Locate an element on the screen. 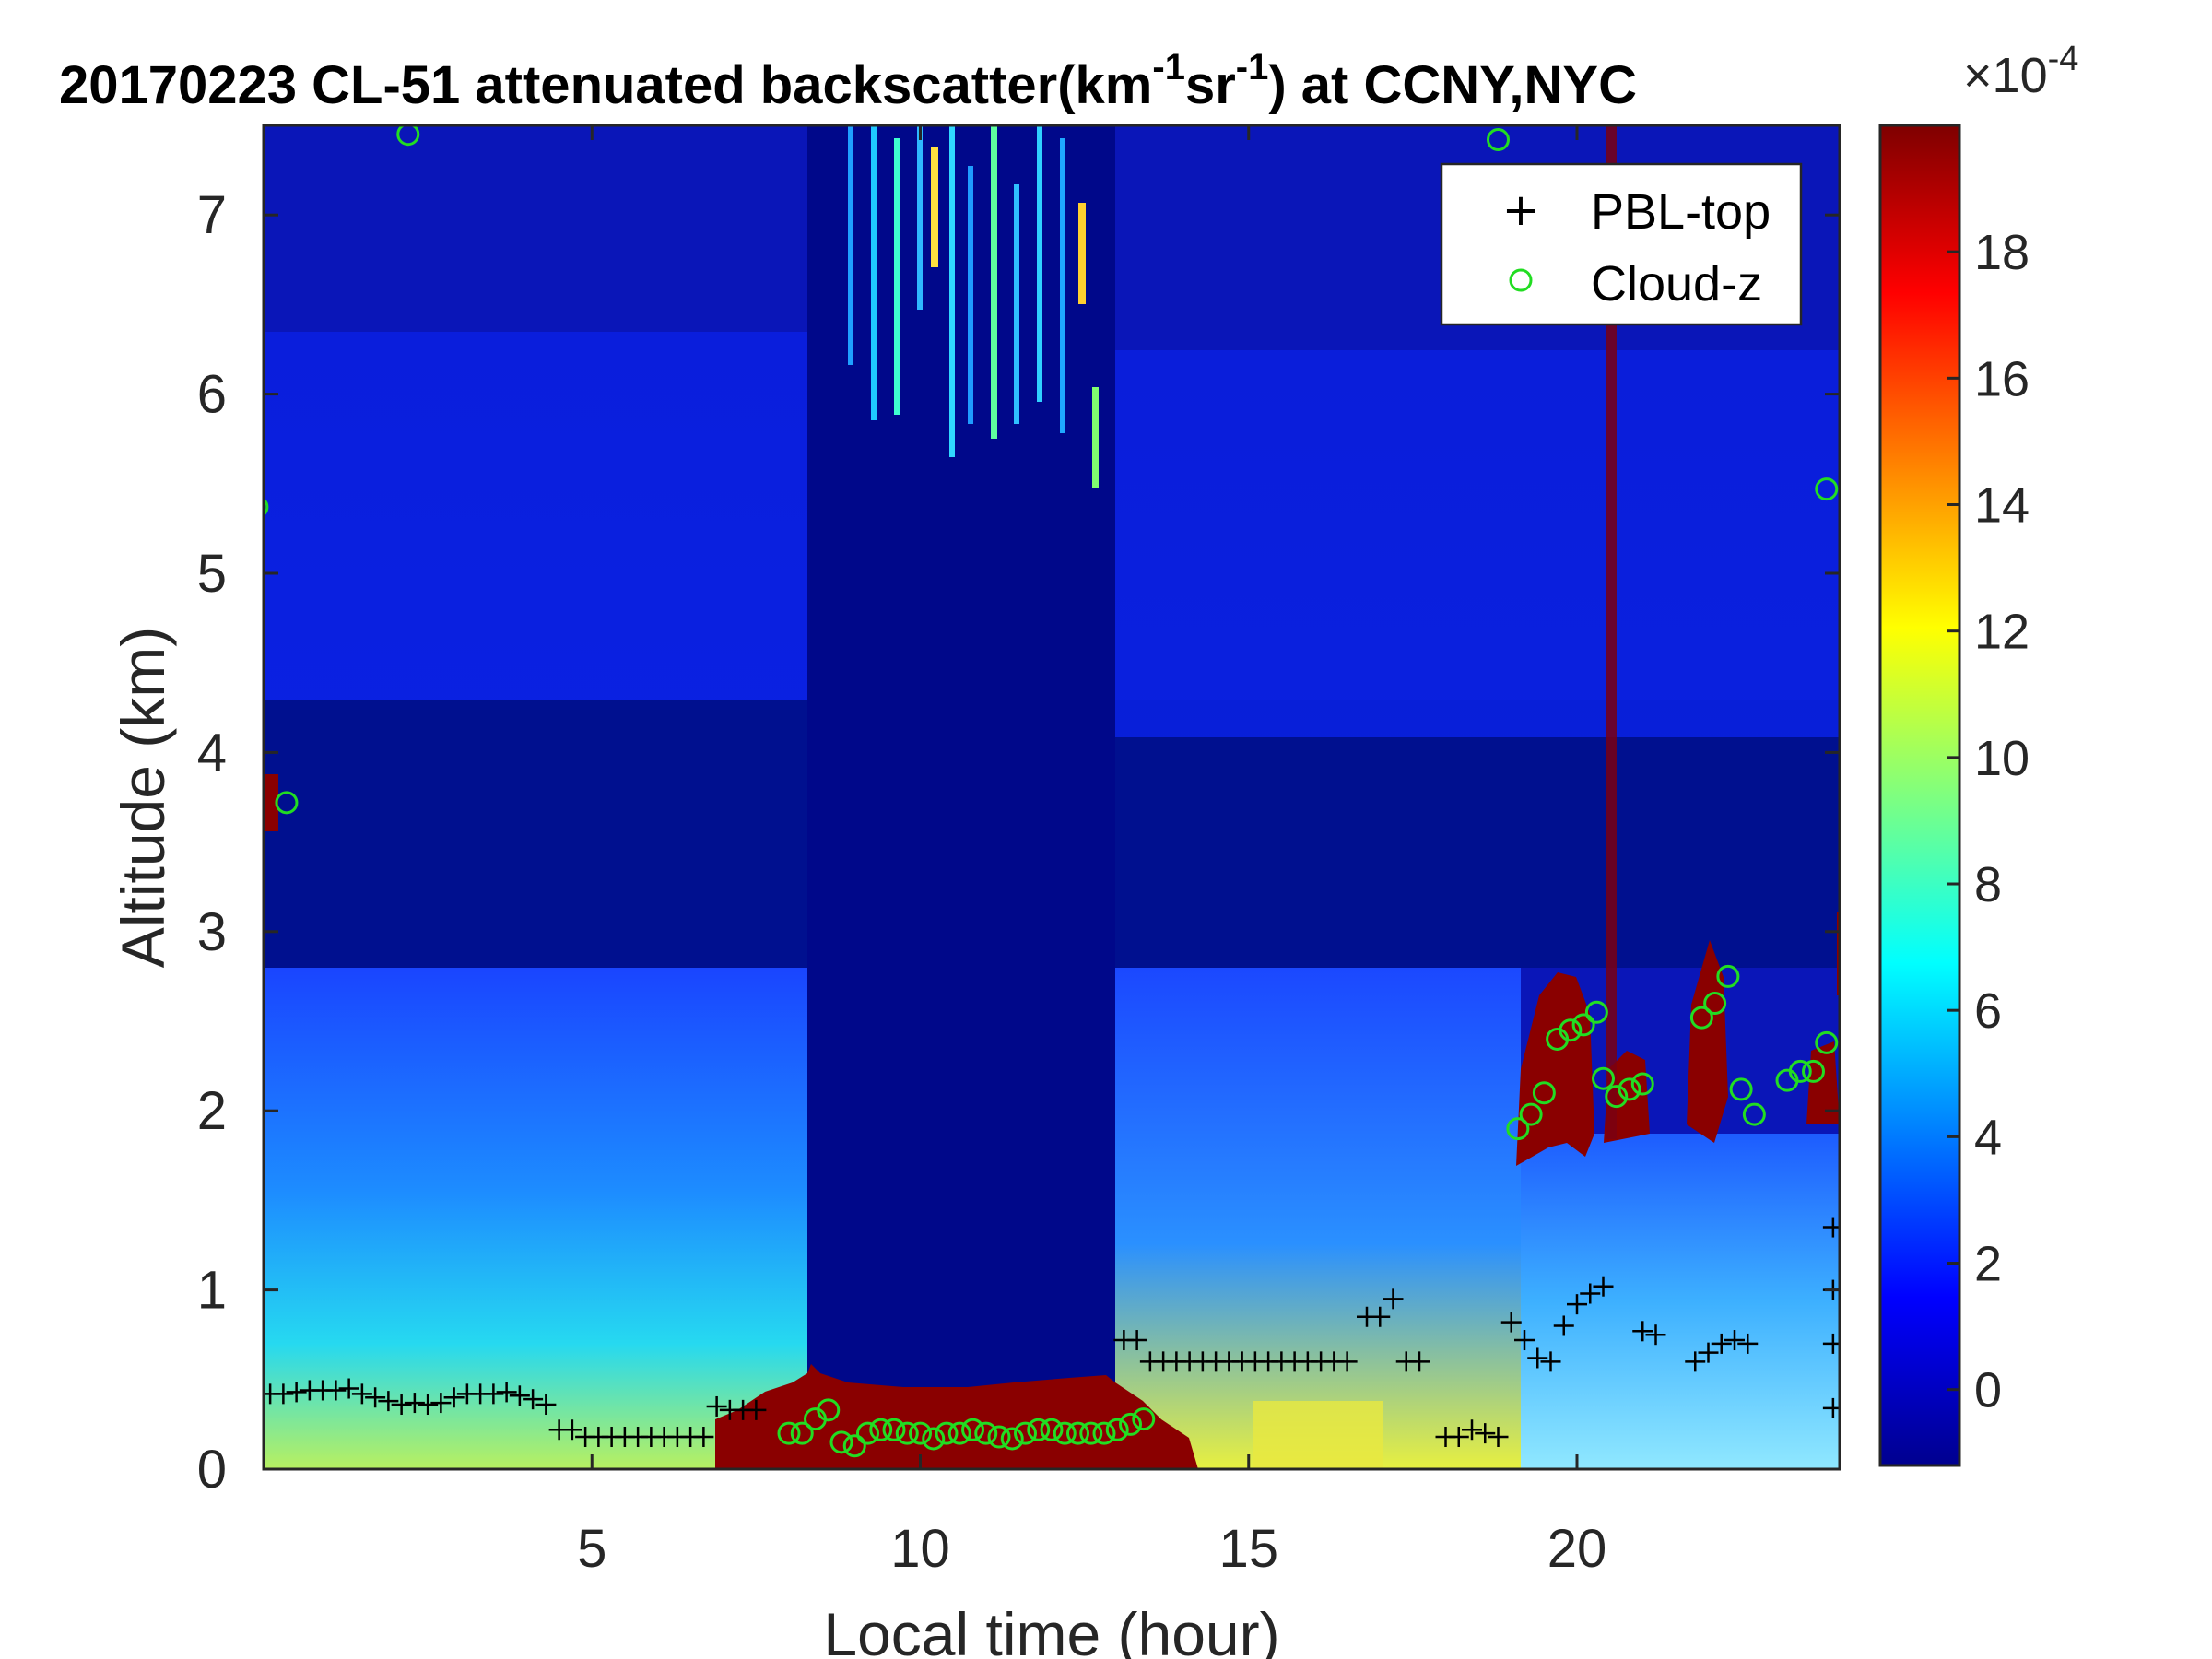 Image resolution: width=2212 pixels, height=1659 pixels. heatmap-yellow-patch is located at coordinates (1317, 1435).